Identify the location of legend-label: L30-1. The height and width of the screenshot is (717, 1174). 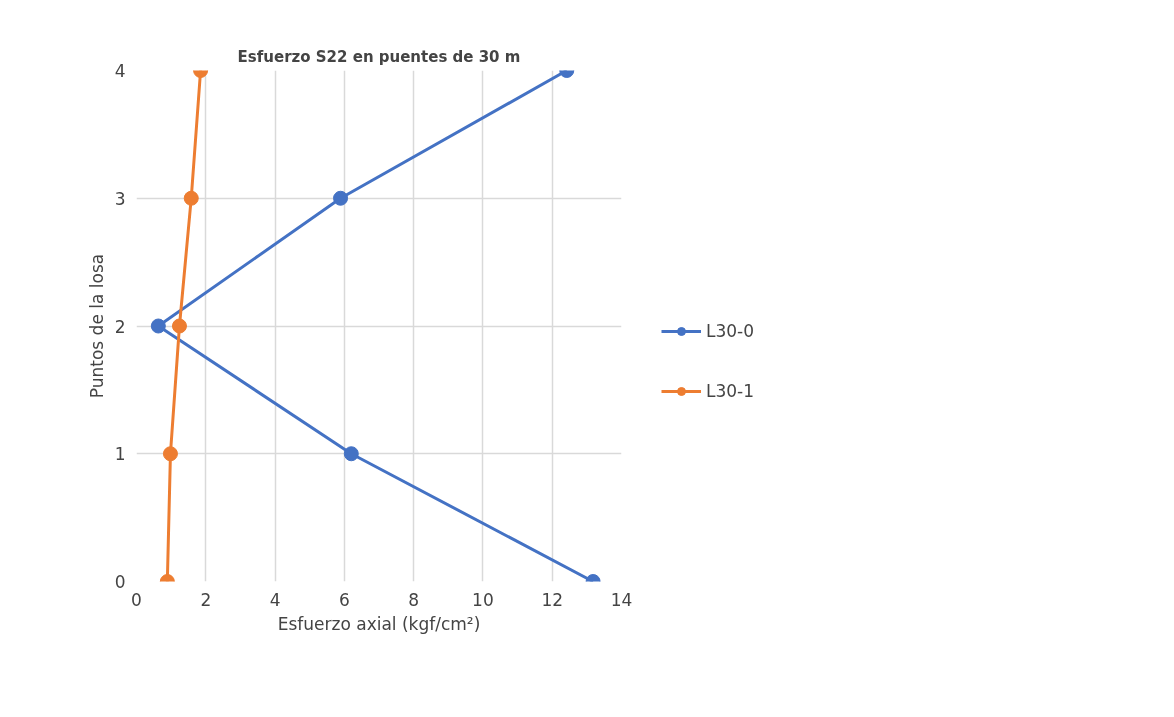
(730, 391).